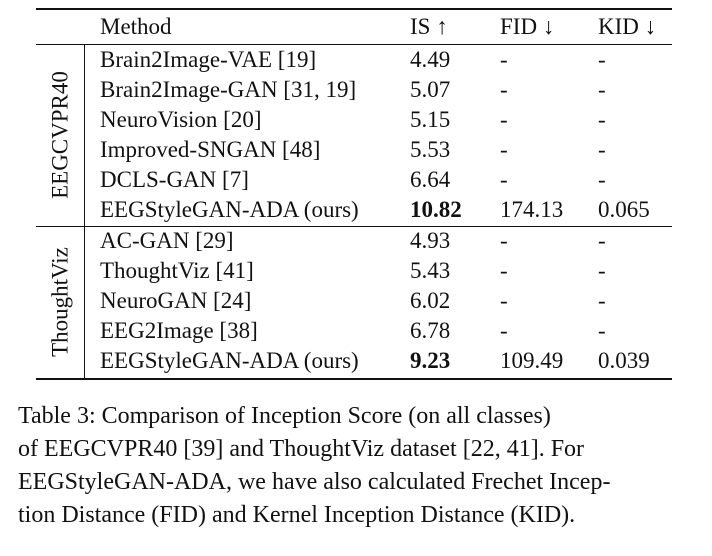  I want to click on table-row: Improved-SNGAN [48] 5.53 - -, so click(354, 150).